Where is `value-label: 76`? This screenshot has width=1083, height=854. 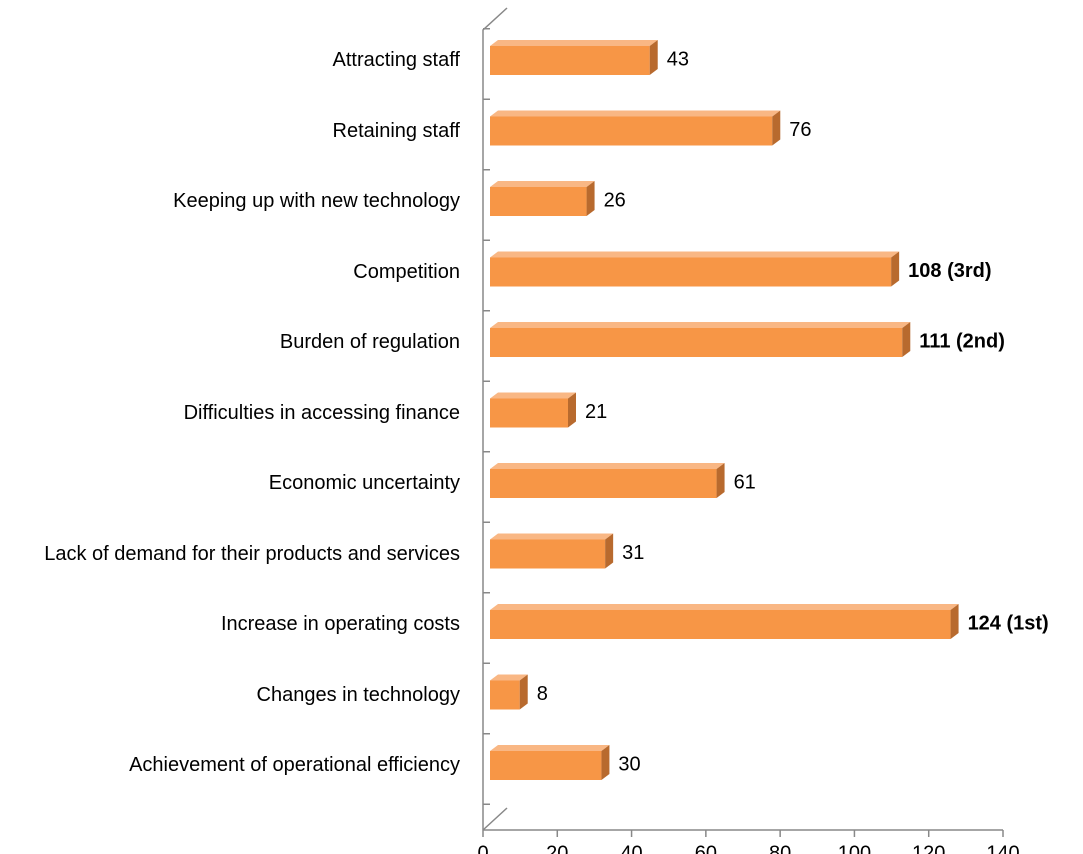 value-label: 76 is located at coordinates (800, 130).